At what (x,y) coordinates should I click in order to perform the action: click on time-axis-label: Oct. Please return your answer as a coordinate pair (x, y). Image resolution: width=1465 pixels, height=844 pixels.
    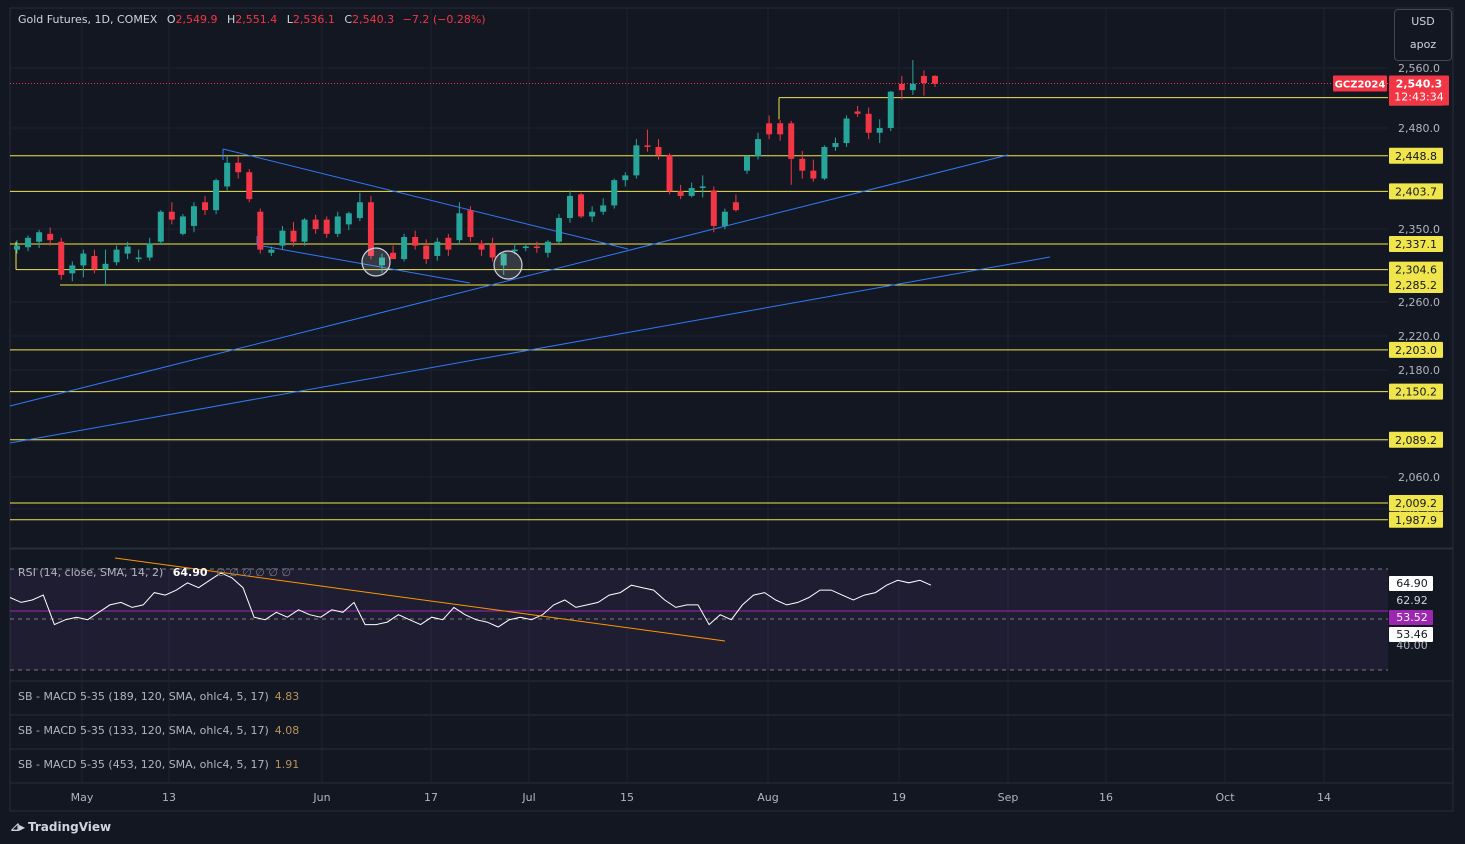
    Looking at the image, I should click on (1225, 797).